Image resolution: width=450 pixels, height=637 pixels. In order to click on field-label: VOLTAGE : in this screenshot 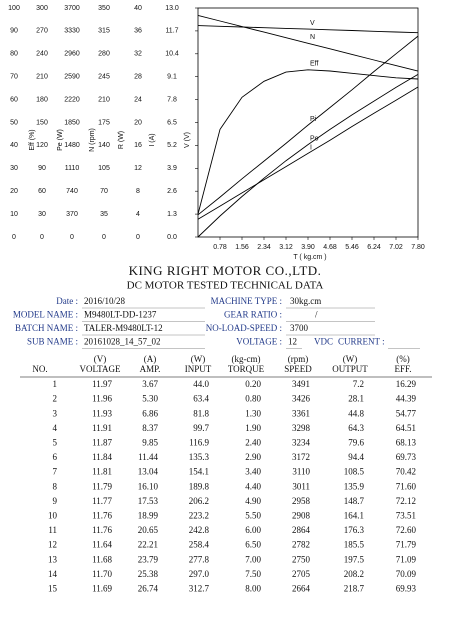, I will do `click(259, 342)`.